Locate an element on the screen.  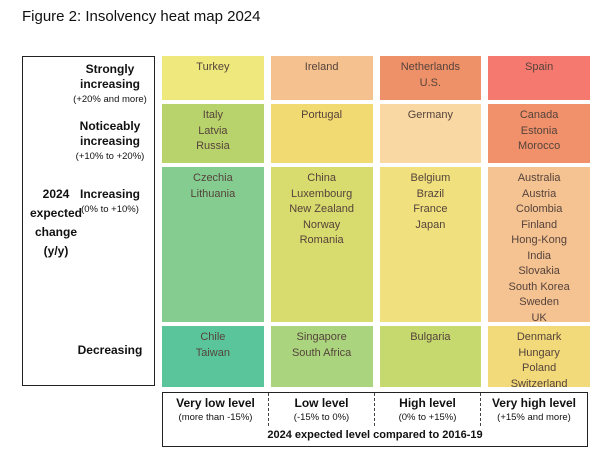
country-label: Latvia is located at coordinates (213, 130).